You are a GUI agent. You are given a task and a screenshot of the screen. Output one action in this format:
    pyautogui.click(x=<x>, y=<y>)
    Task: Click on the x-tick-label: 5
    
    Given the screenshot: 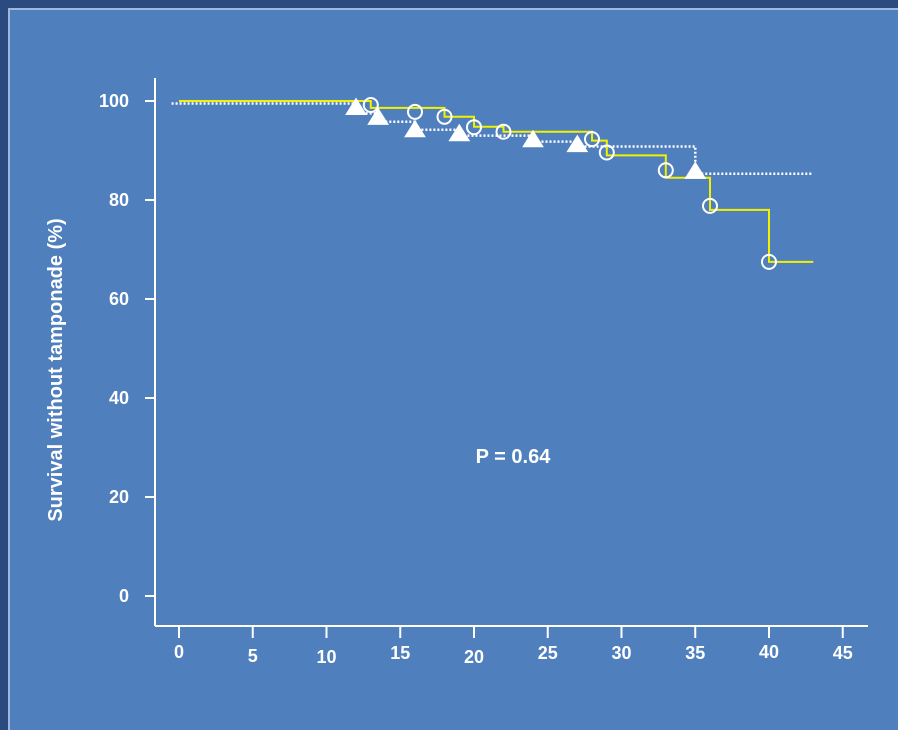 What is the action you would take?
    pyautogui.click(x=253, y=656)
    